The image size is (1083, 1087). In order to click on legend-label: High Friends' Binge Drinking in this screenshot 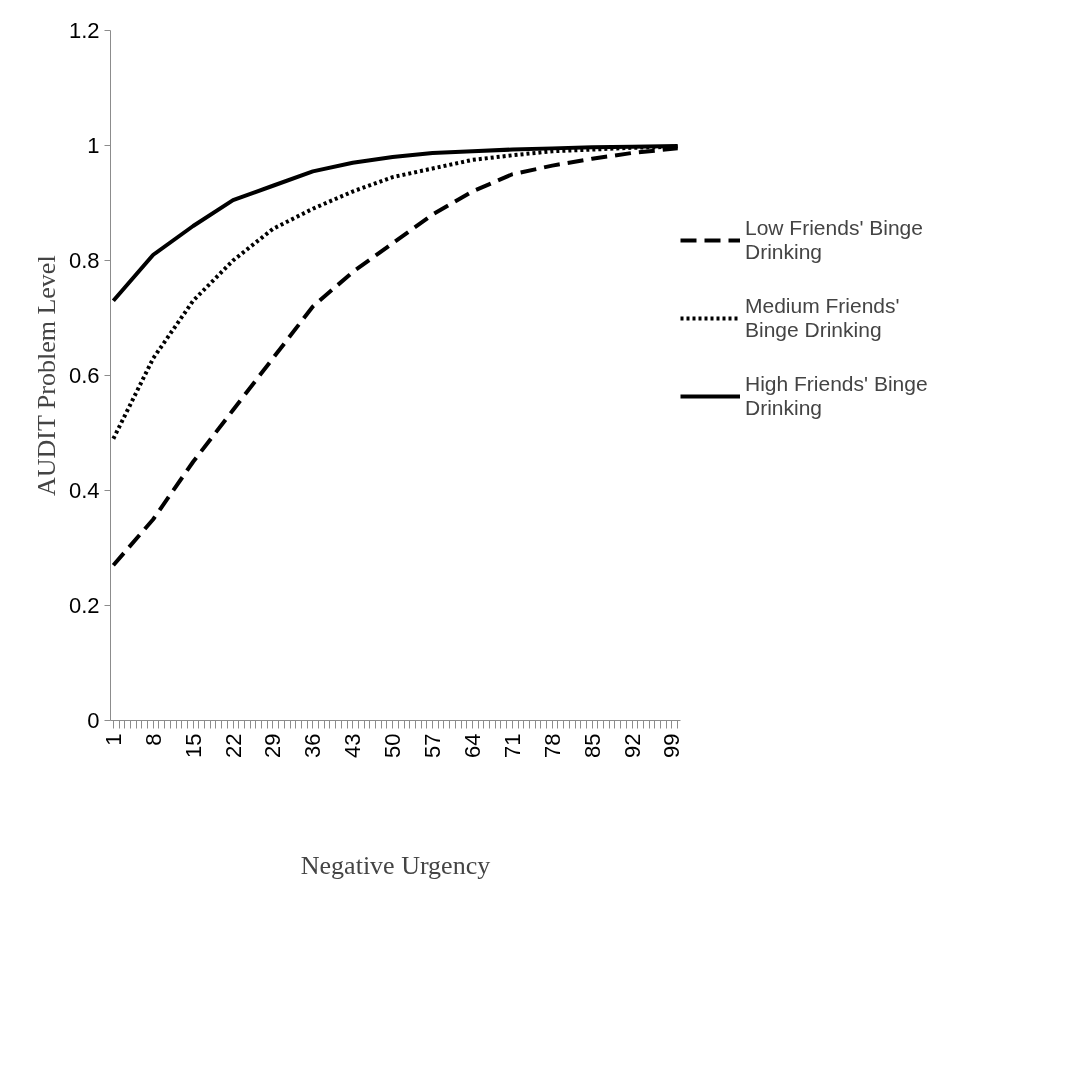, I will do `click(836, 396)`.